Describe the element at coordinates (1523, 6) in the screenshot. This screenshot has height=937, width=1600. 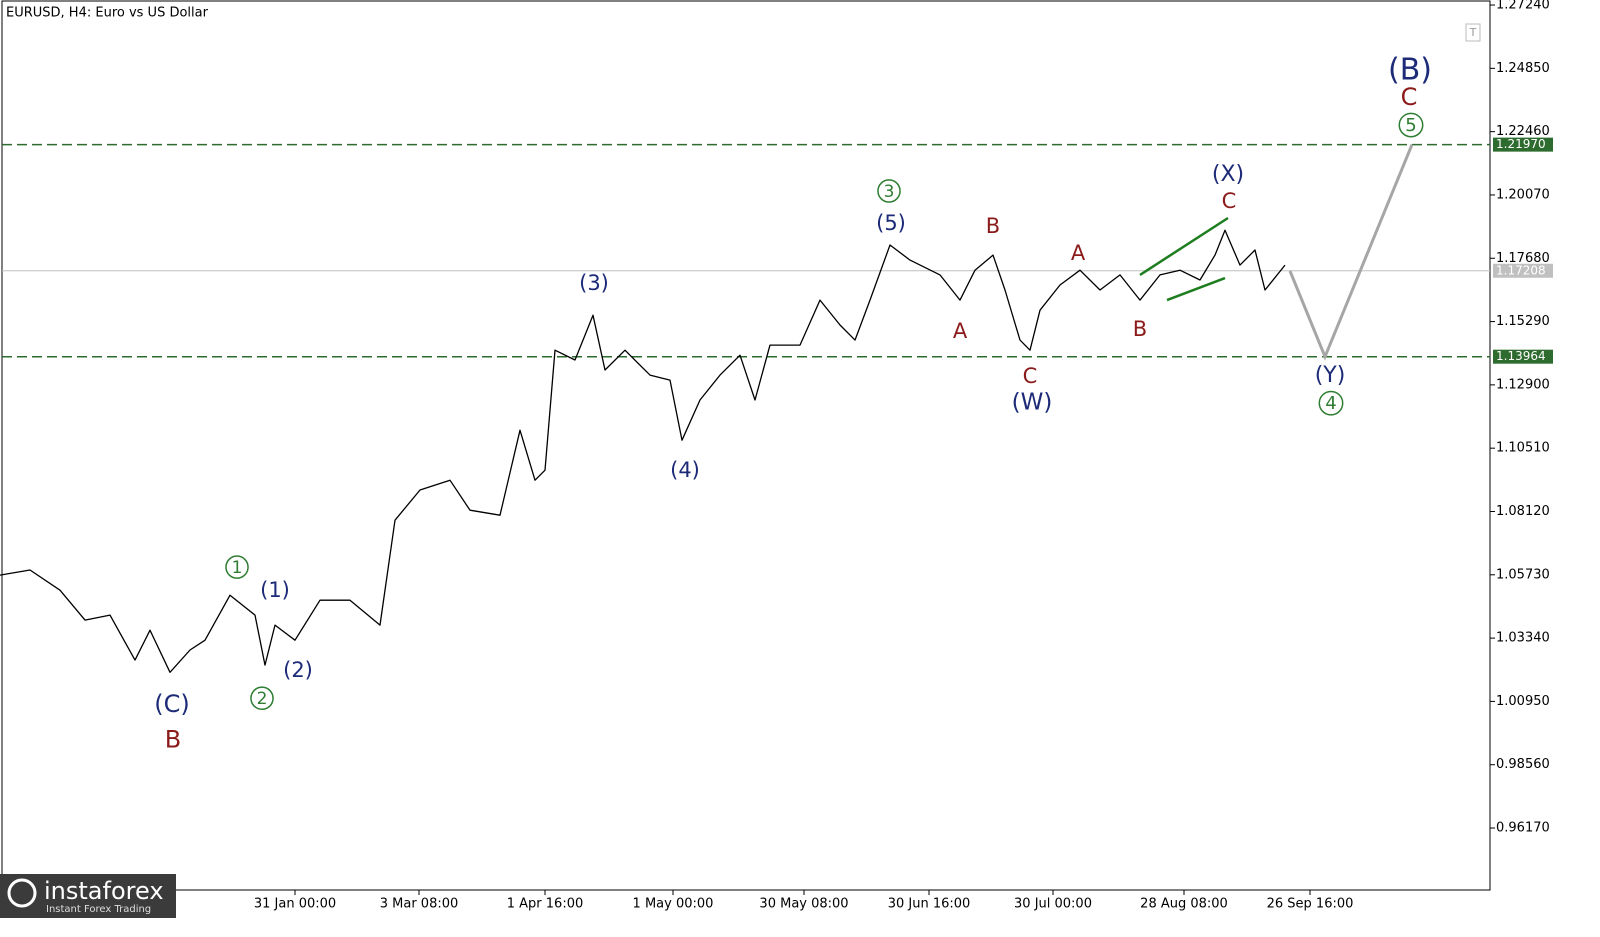
I see `y-tick-label: 1.27240` at that location.